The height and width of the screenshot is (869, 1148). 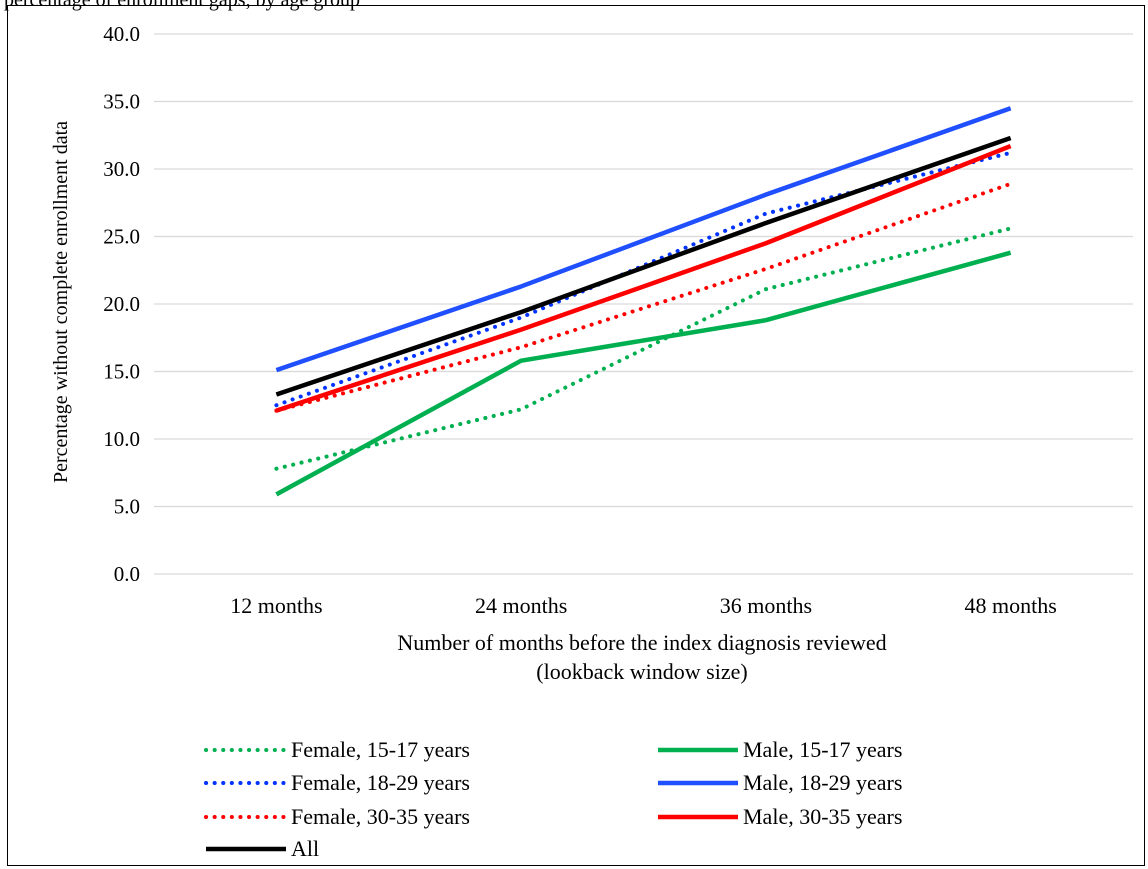 I want to click on legend-item: Male, 30-35 years, so click(x=780, y=816).